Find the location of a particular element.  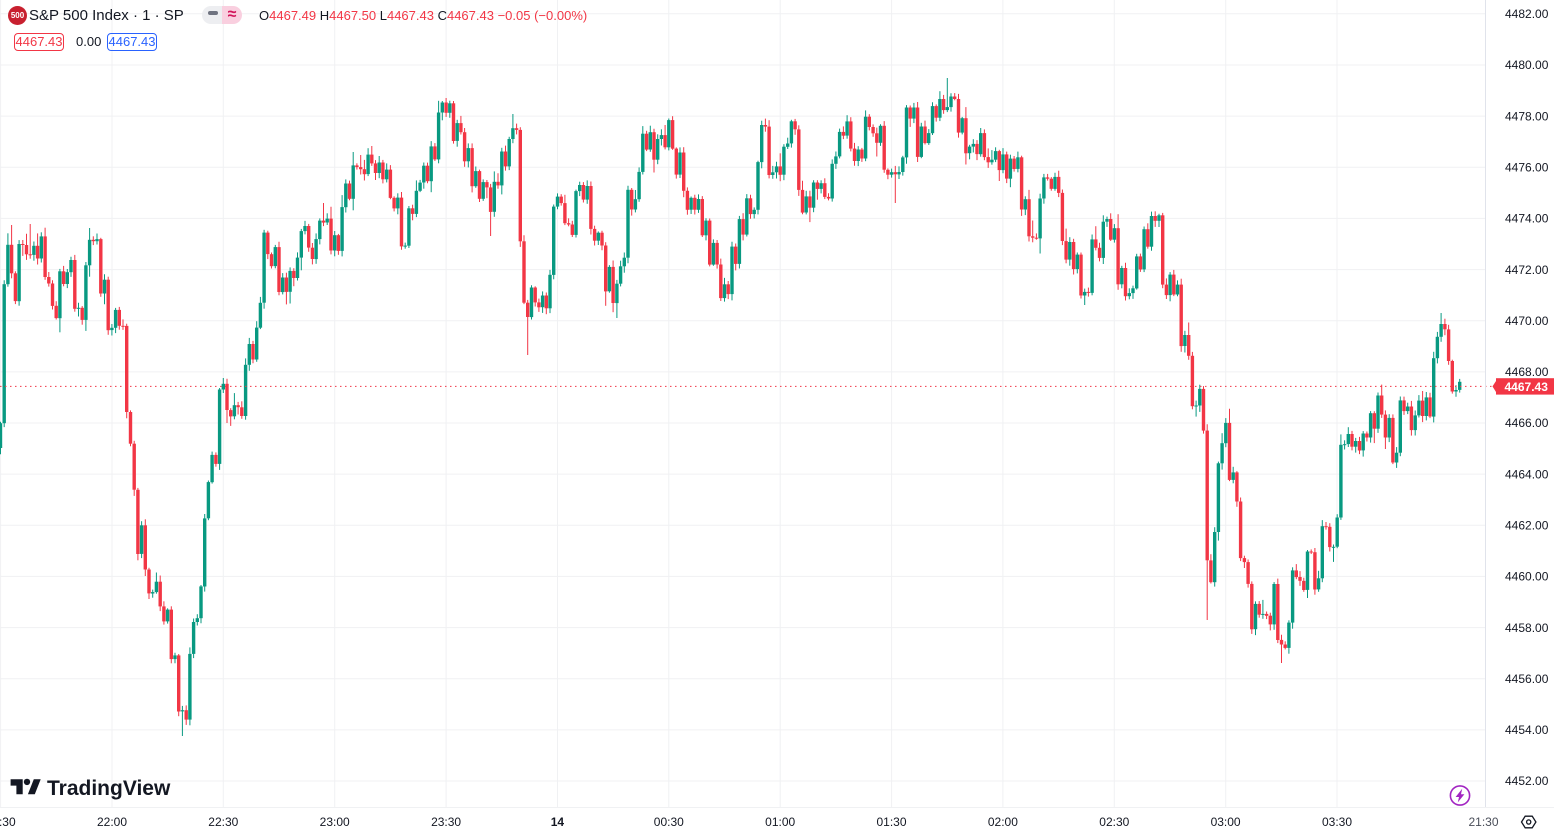

svg-text: 4464.00 is located at coordinates (1527, 474).